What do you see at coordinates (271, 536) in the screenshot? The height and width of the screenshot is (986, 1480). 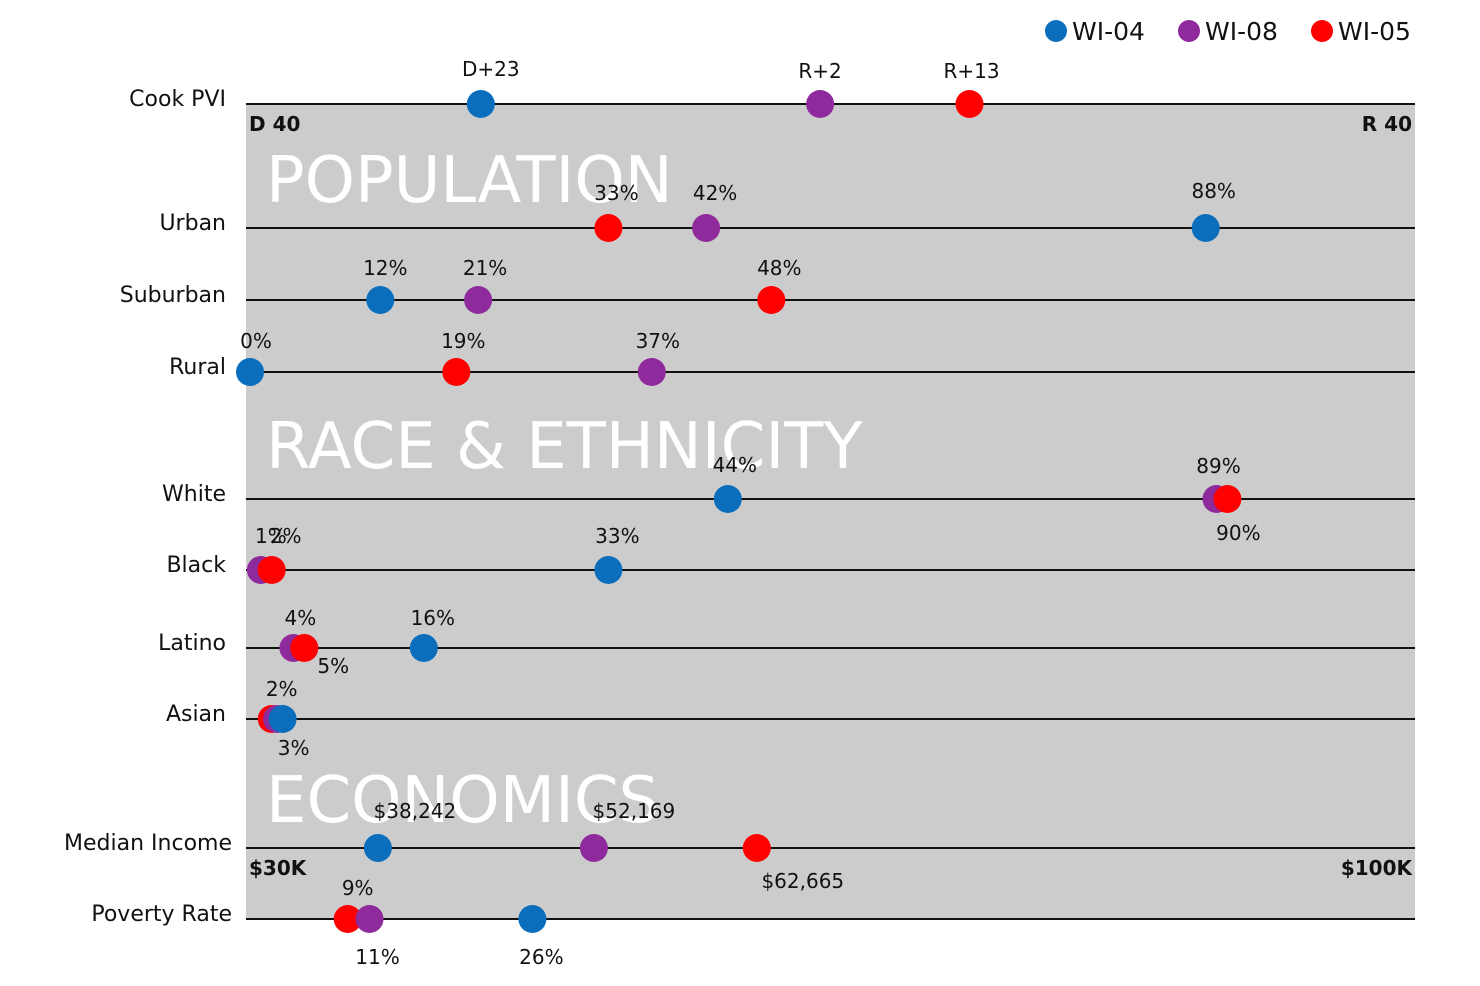 I see `value-label-wi-08: 1%` at bounding box center [271, 536].